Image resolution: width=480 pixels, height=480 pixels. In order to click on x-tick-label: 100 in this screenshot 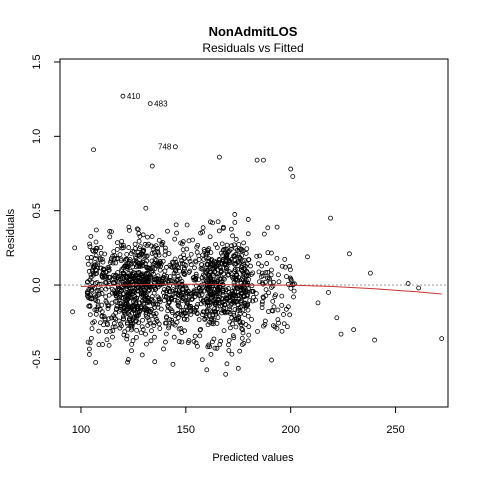, I will do `click(81, 430)`.